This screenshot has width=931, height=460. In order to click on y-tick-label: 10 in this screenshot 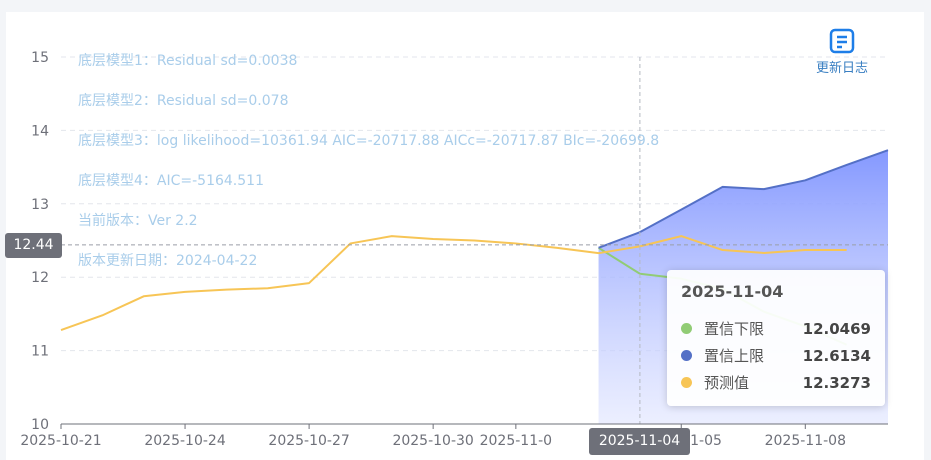, I will do `click(40, 425)`.